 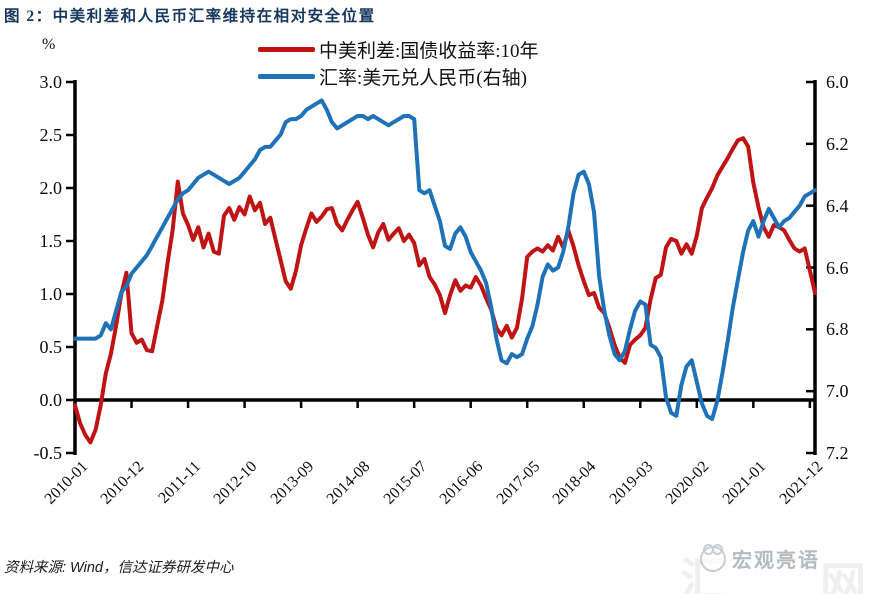 I want to click on y-right-tick-label: 6.0, so click(x=837, y=82).